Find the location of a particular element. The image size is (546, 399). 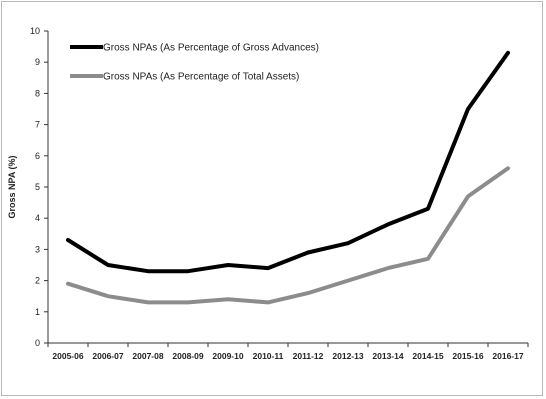

x-tick-label: 2010-11 is located at coordinates (268, 356).